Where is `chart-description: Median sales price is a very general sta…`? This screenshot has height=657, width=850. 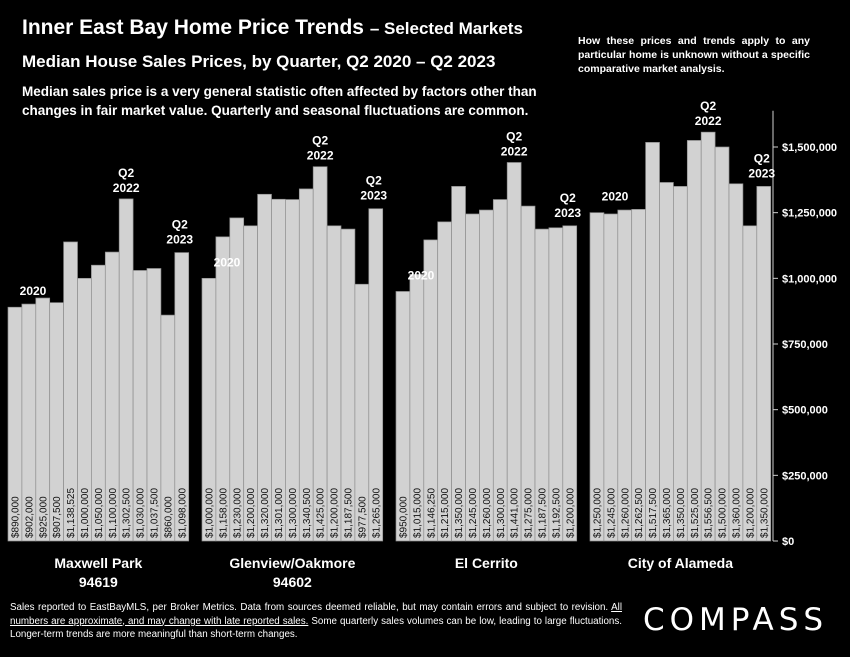
chart-description: Median sales price is a very general sta… is located at coordinates (279, 101).